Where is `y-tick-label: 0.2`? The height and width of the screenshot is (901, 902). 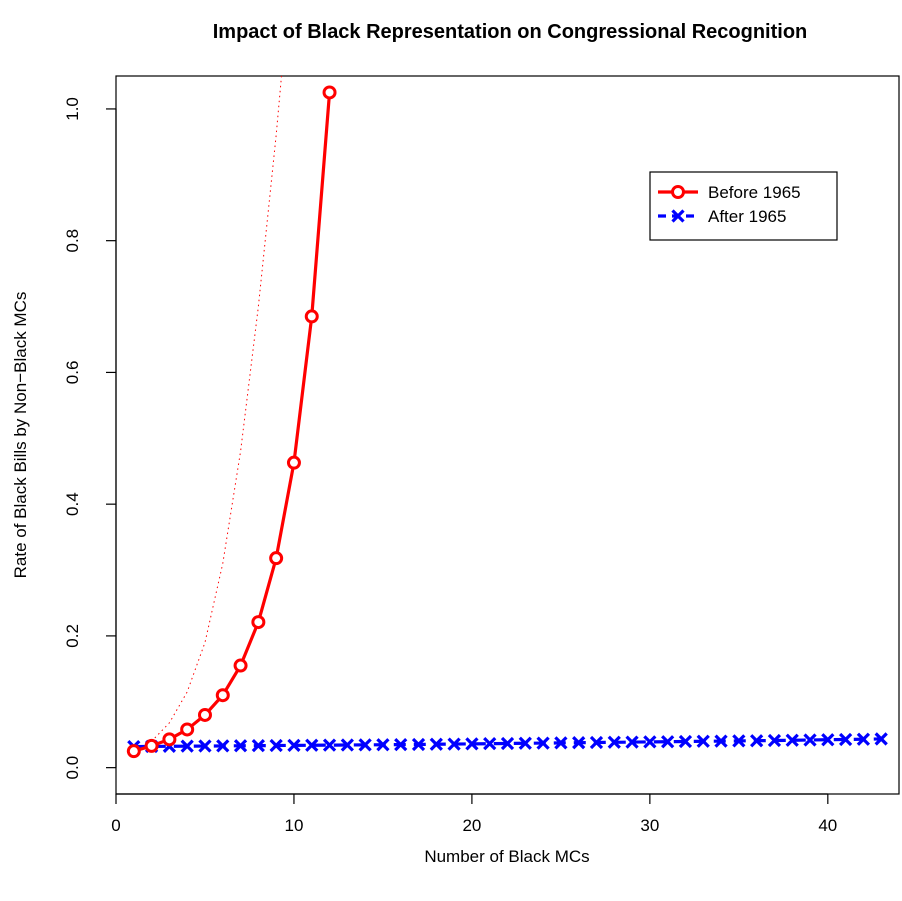 y-tick-label: 0.2 is located at coordinates (72, 636).